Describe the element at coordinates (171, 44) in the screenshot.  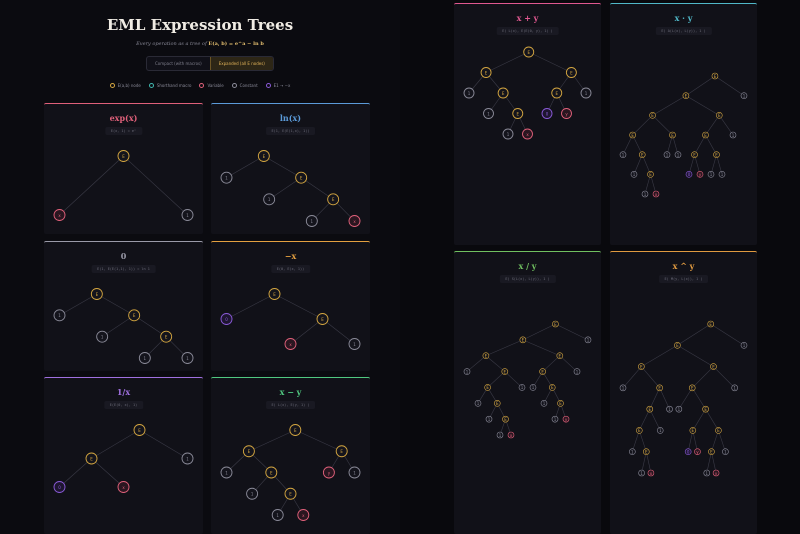
I see `subtitle-text: Every operation as a tree of` at that location.